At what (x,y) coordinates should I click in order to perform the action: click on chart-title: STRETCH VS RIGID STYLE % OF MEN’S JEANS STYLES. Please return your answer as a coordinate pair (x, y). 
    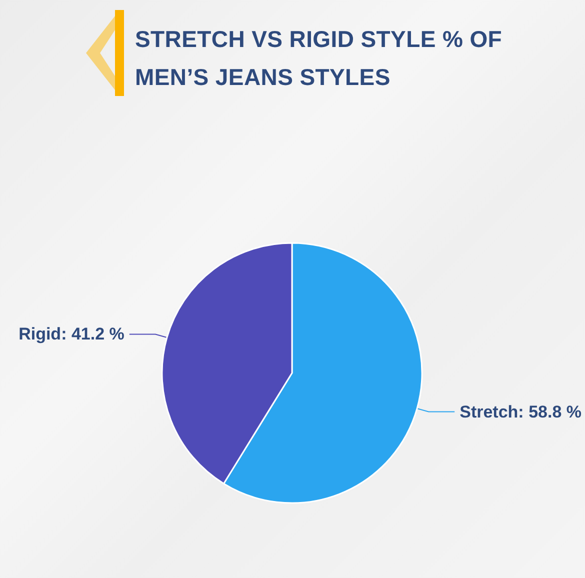
    Looking at the image, I should click on (319, 58).